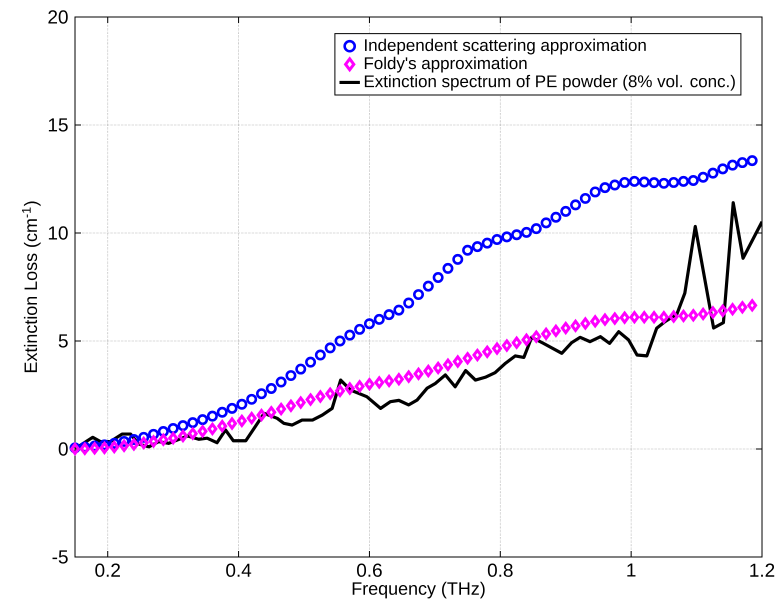  What do you see at coordinates (500, 570) in the screenshot?
I see `x-tick-label: 0.8` at bounding box center [500, 570].